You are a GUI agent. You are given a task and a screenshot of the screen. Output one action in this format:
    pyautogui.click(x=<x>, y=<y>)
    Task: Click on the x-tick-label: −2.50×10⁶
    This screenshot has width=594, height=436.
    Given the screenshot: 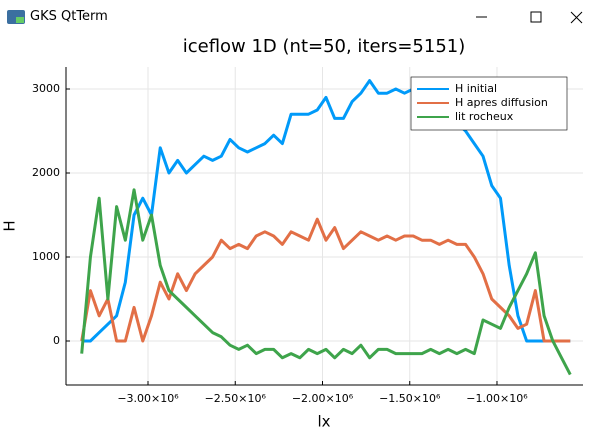 What is the action you would take?
    pyautogui.click(x=236, y=398)
    